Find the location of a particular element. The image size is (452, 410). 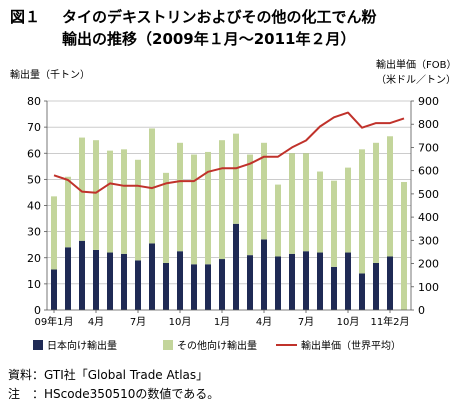

title-line-2: 輸出の推移（2009年１月～2011年２月） is located at coordinates (209, 39).